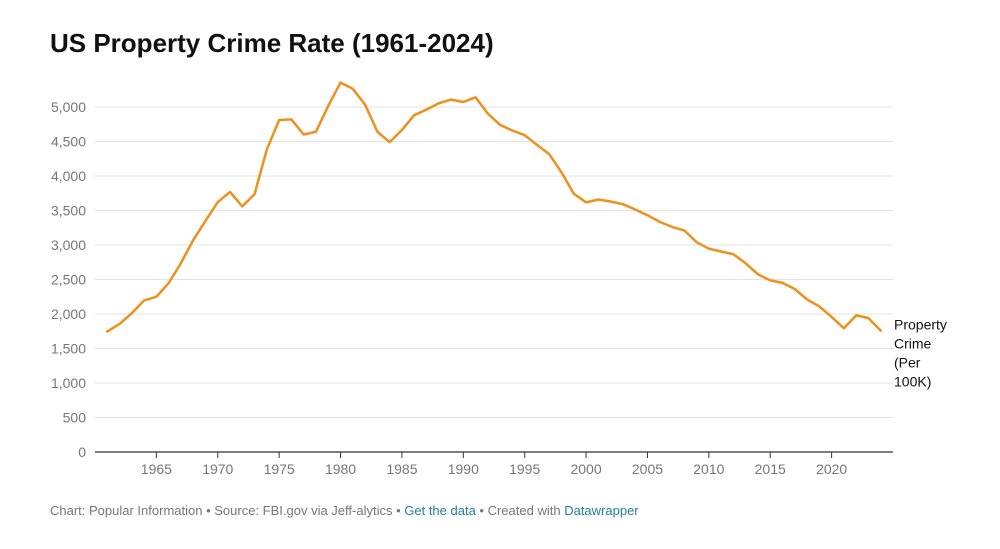 The height and width of the screenshot is (549, 1000). What do you see at coordinates (68, 245) in the screenshot?
I see `y-tick-label: 3,000` at bounding box center [68, 245].